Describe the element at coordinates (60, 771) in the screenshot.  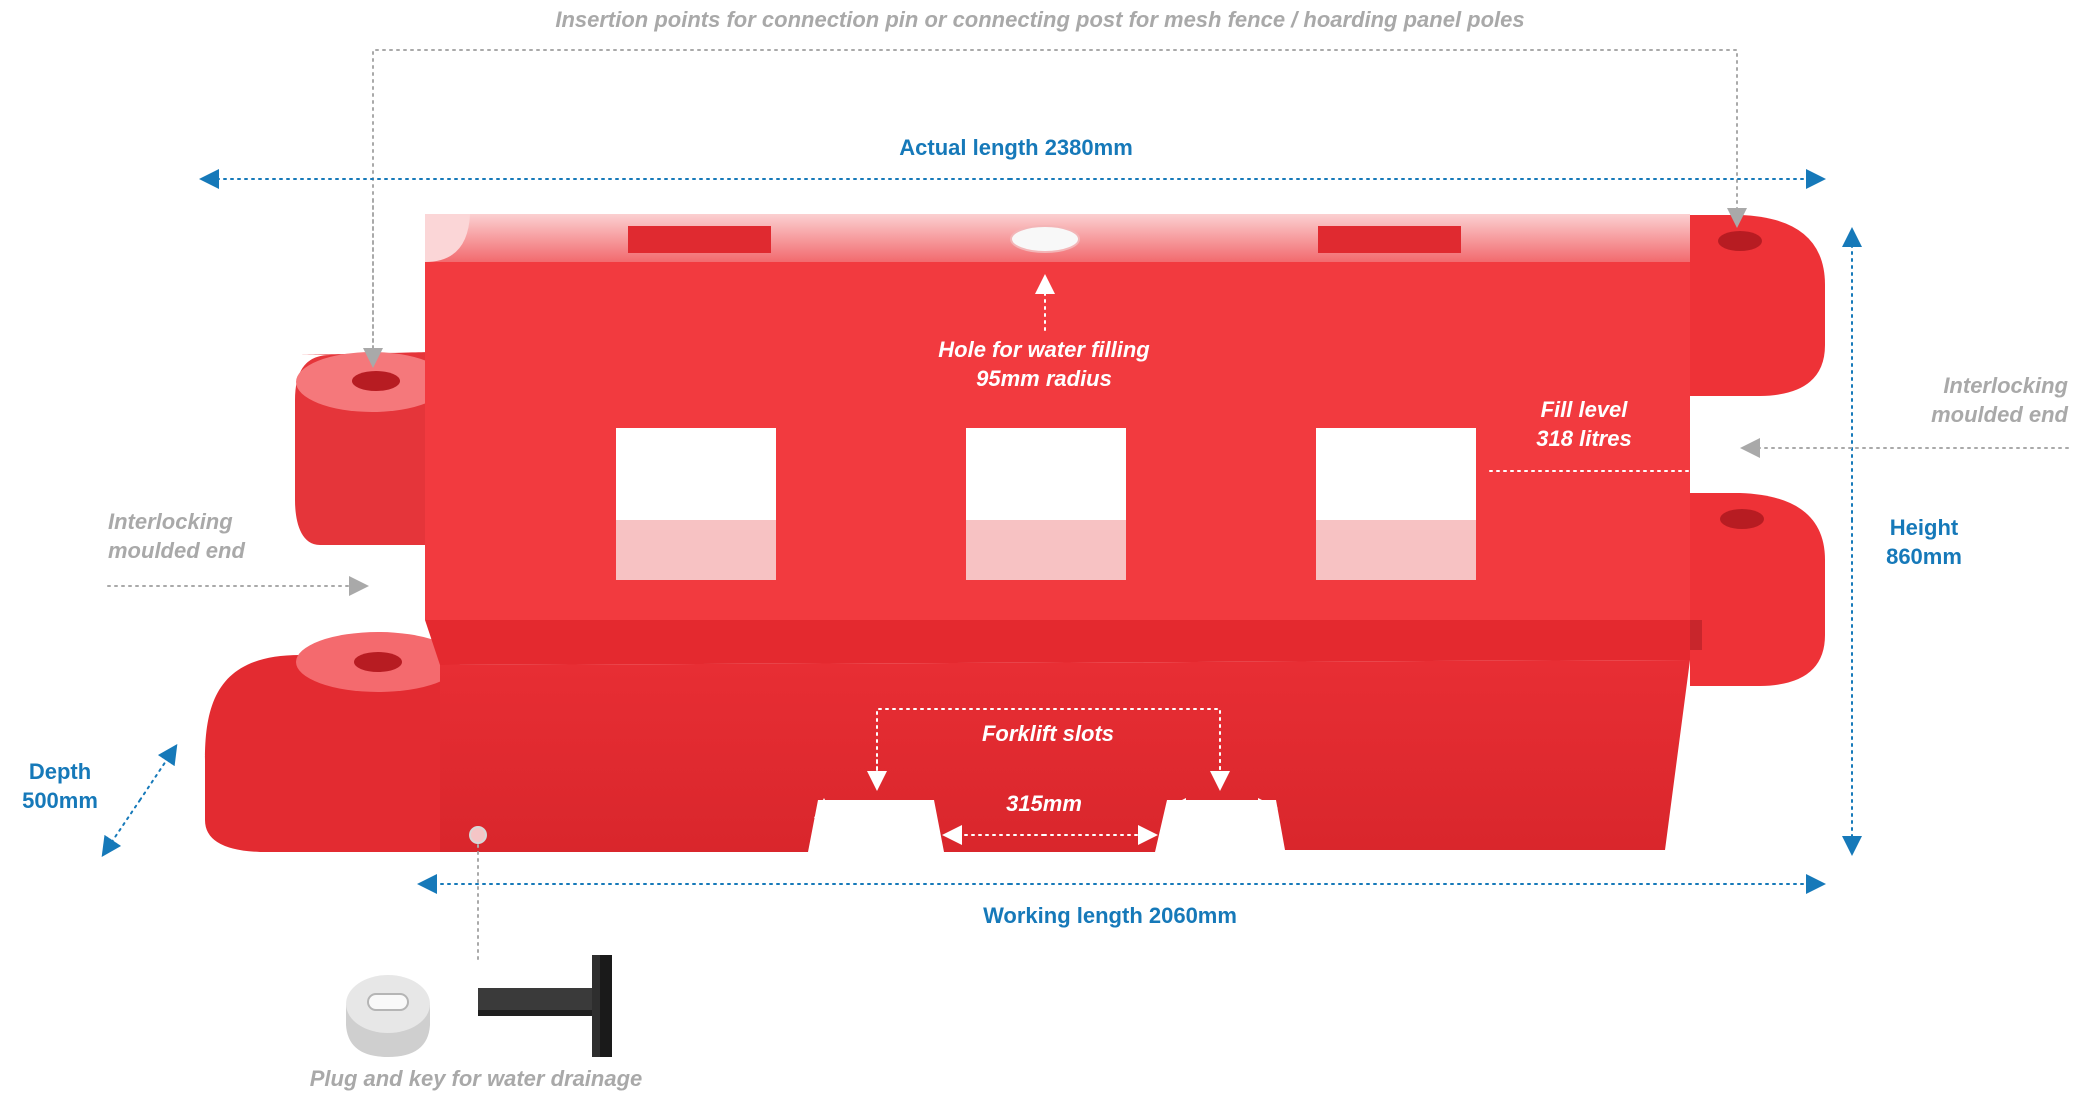
I see `depth-label-line1: Depth` at that location.